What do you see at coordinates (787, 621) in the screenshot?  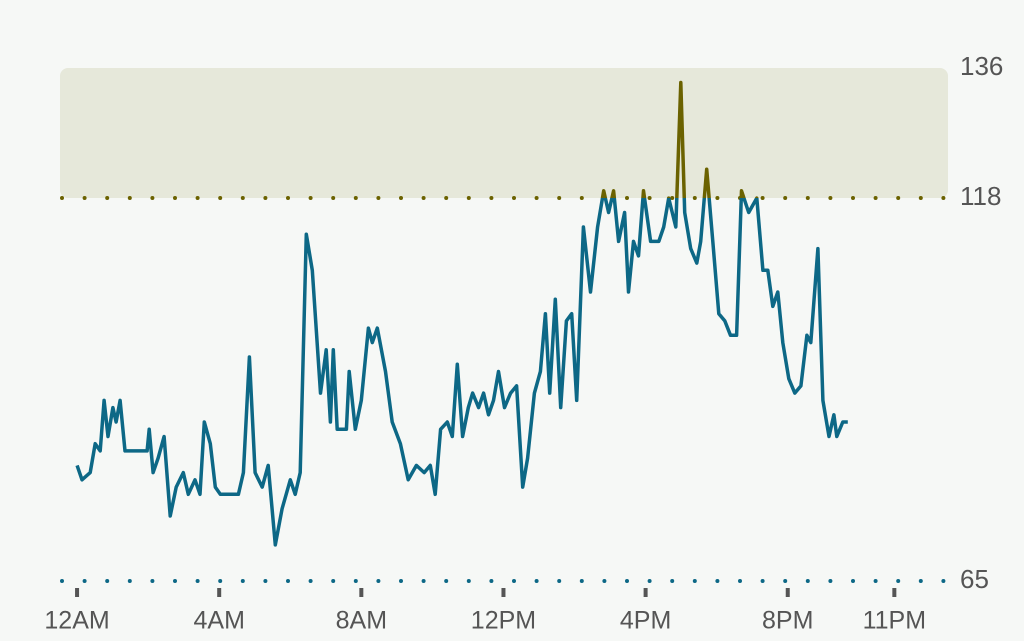 I see `x-tick-label: 8PM` at bounding box center [787, 621].